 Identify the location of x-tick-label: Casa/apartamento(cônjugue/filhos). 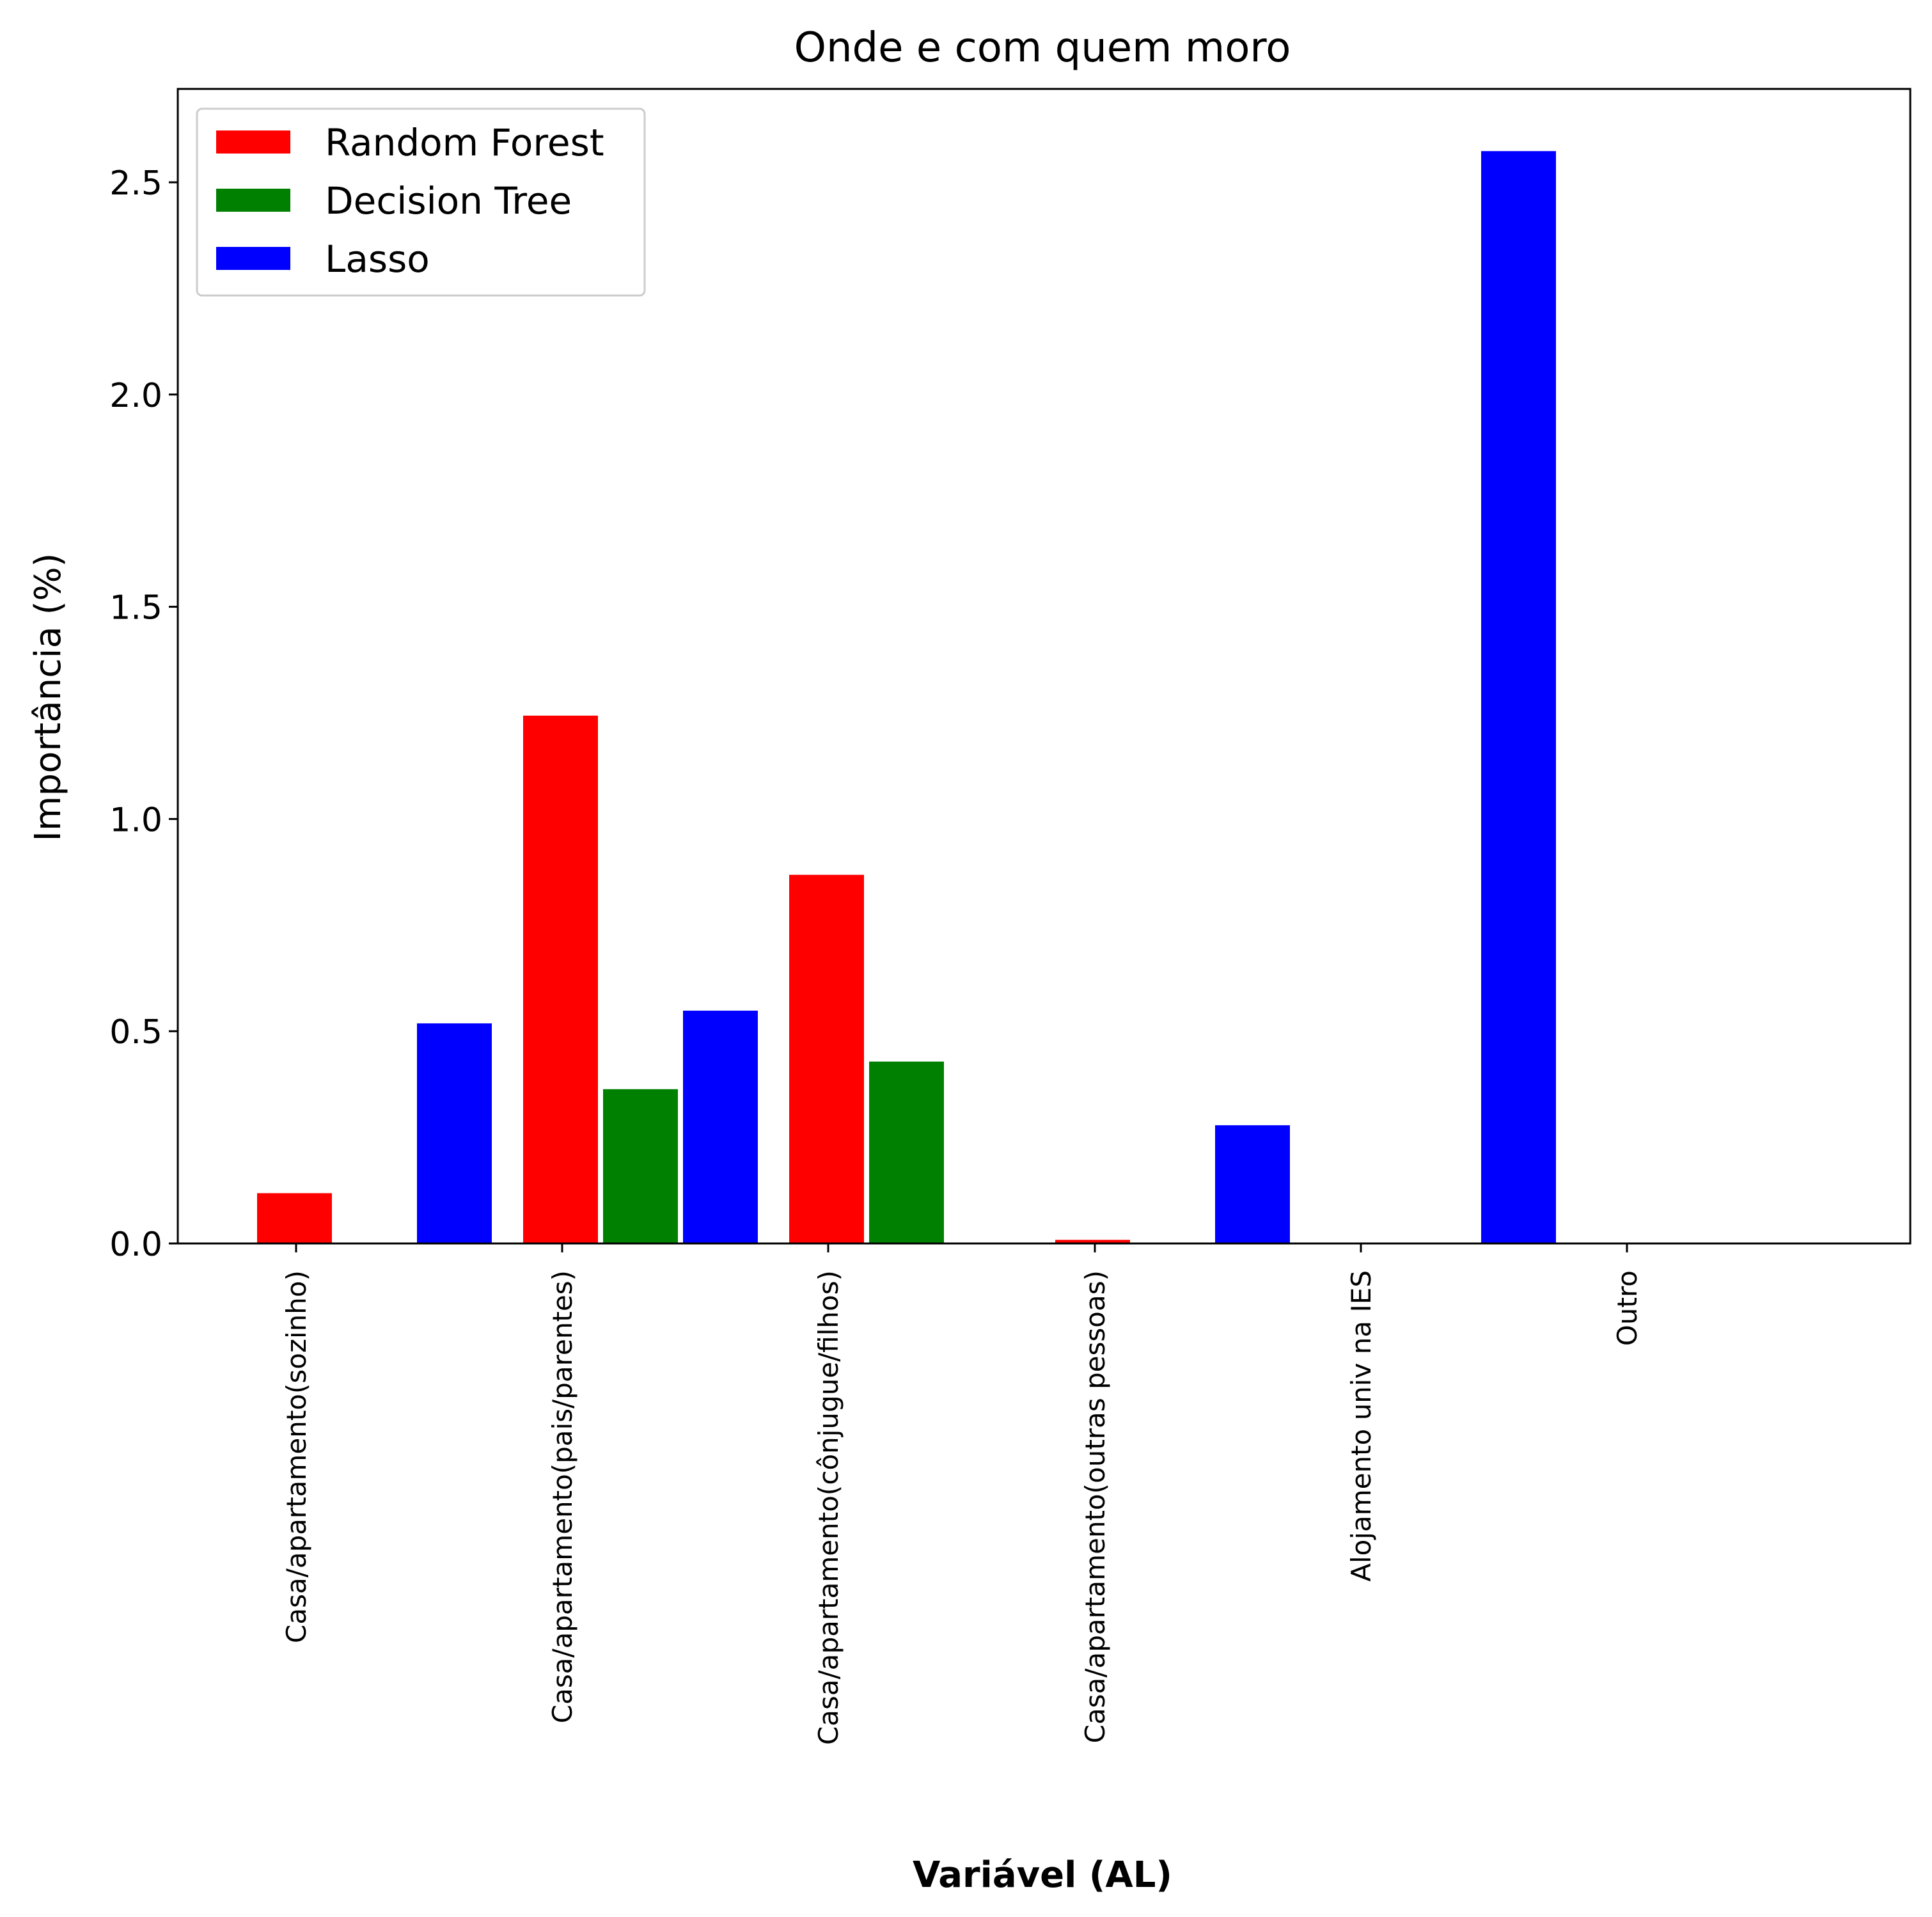
(828, 1507).